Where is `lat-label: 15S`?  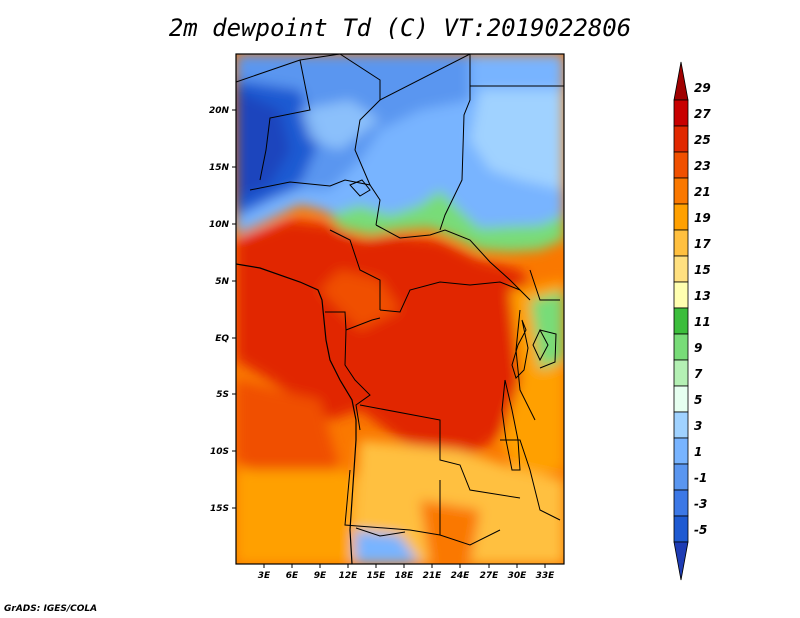
lat-label: 15S is located at coordinates (219, 509).